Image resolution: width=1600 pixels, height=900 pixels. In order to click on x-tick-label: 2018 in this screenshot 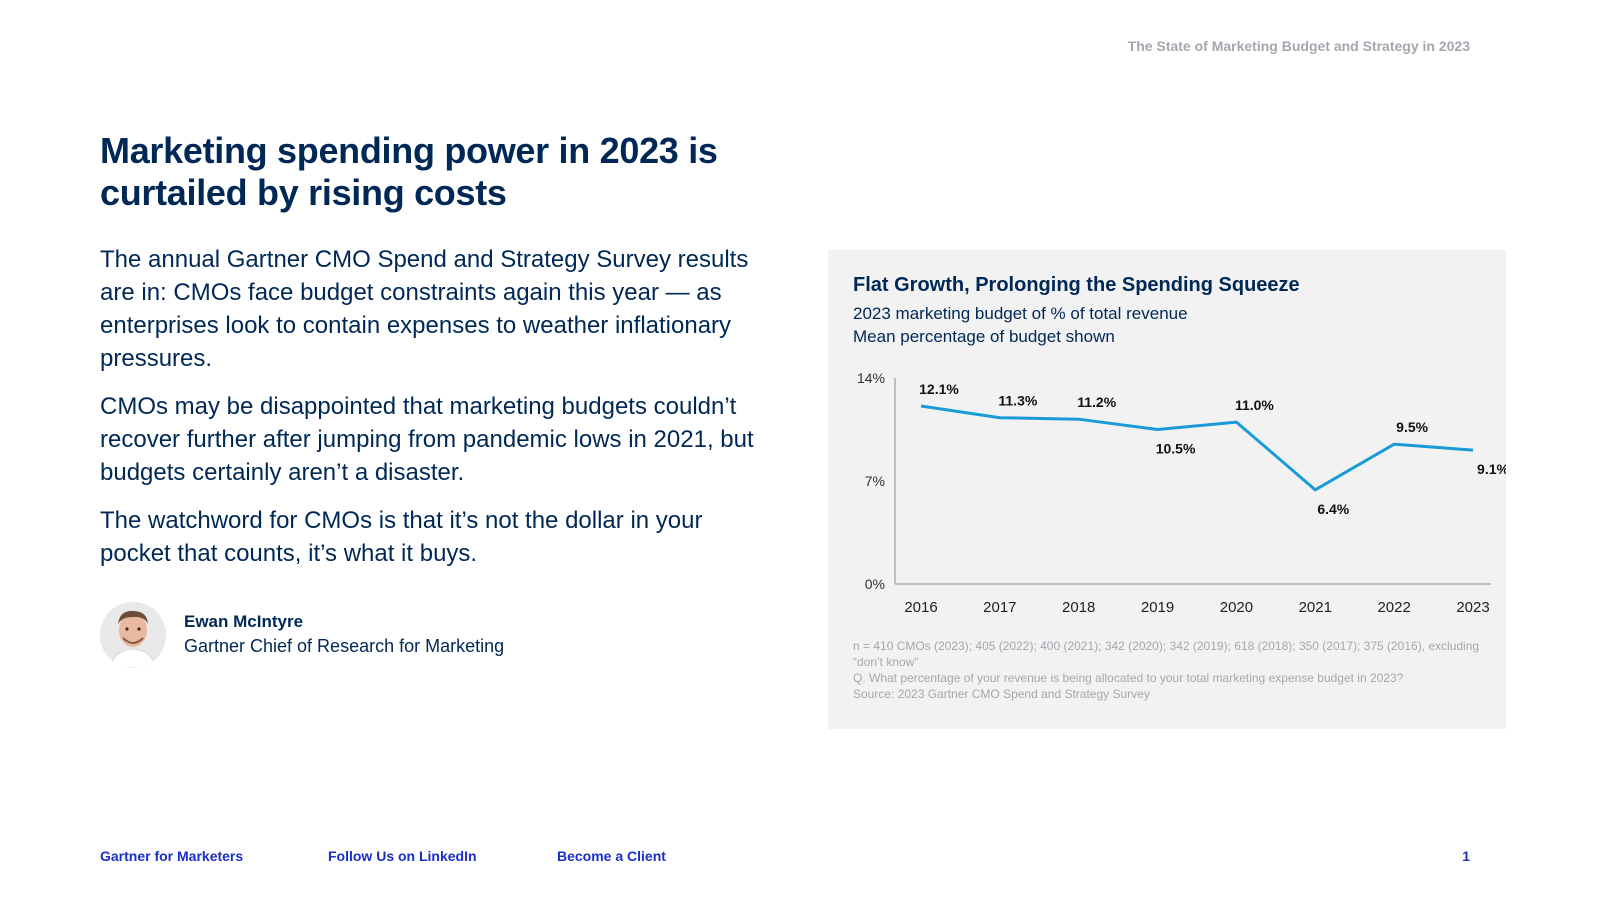, I will do `click(1078, 607)`.